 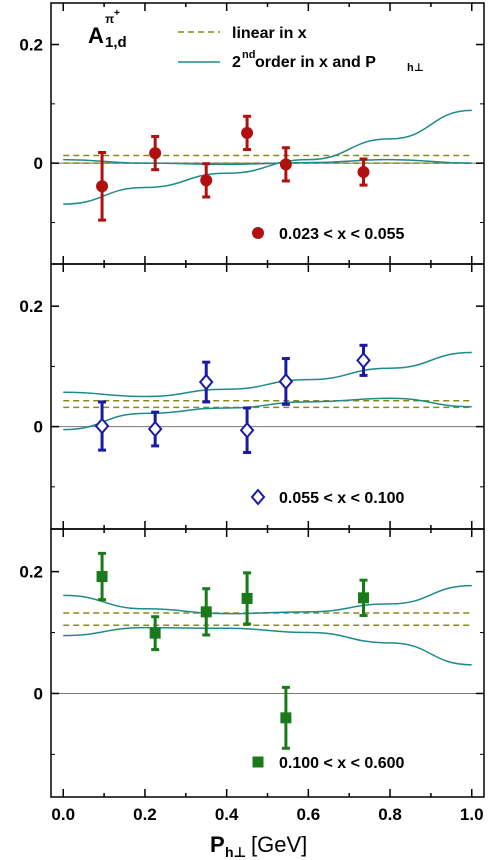 I want to click on x-axis-title: P h⊥ [GeV], so click(x=258, y=846).